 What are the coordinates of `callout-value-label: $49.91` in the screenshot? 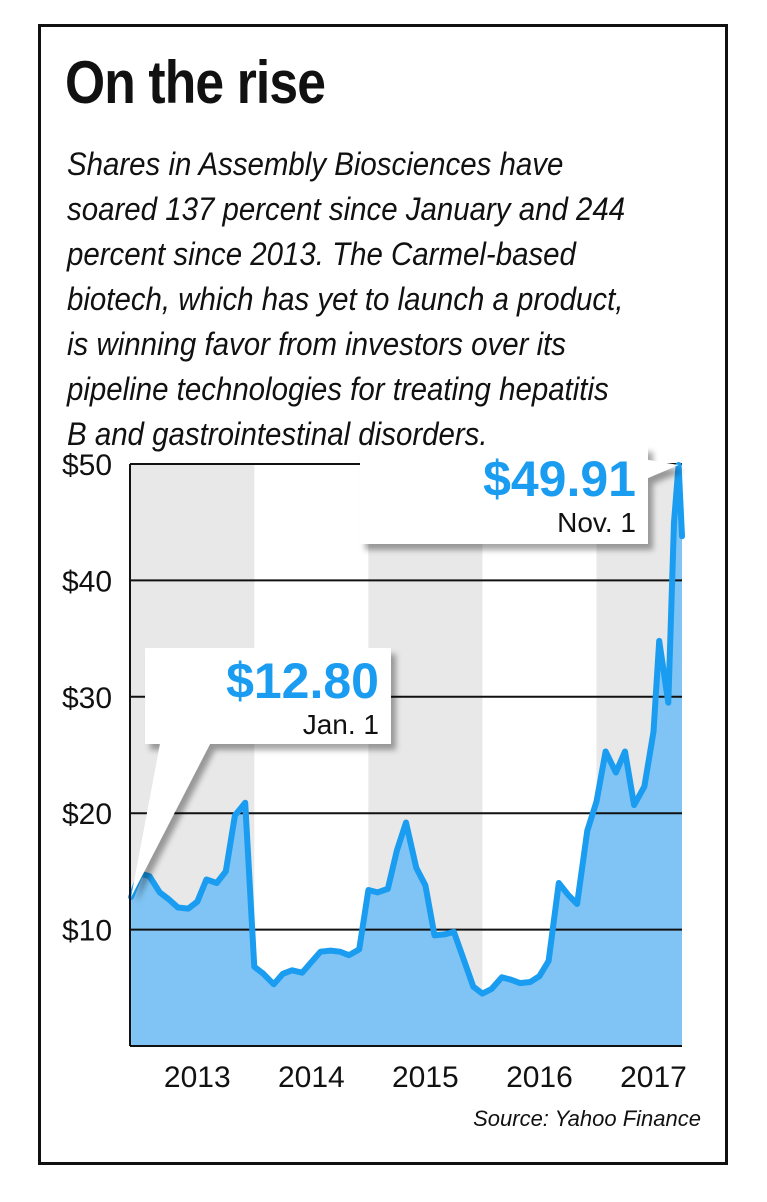 It's located at (559, 479).